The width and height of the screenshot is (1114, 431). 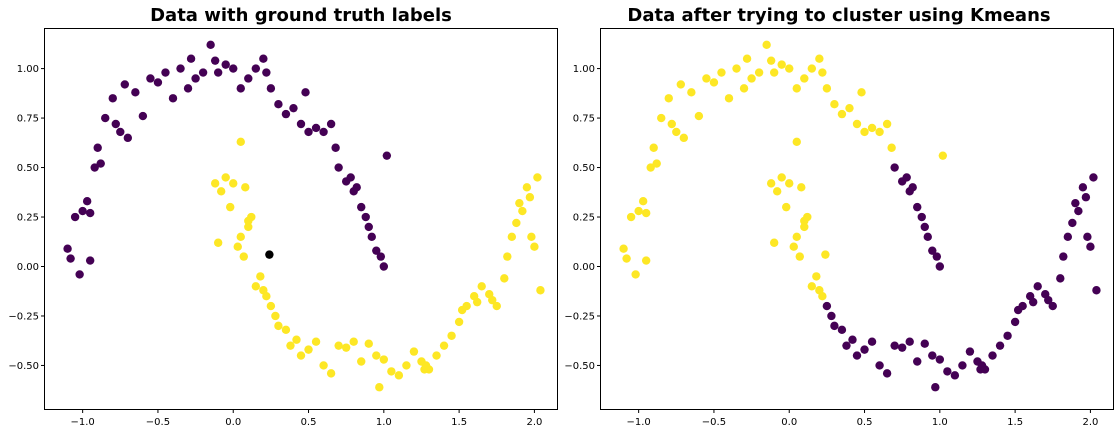 What do you see at coordinates (638, 422) in the screenshot?
I see `right-x-tick-label: −1.0` at bounding box center [638, 422].